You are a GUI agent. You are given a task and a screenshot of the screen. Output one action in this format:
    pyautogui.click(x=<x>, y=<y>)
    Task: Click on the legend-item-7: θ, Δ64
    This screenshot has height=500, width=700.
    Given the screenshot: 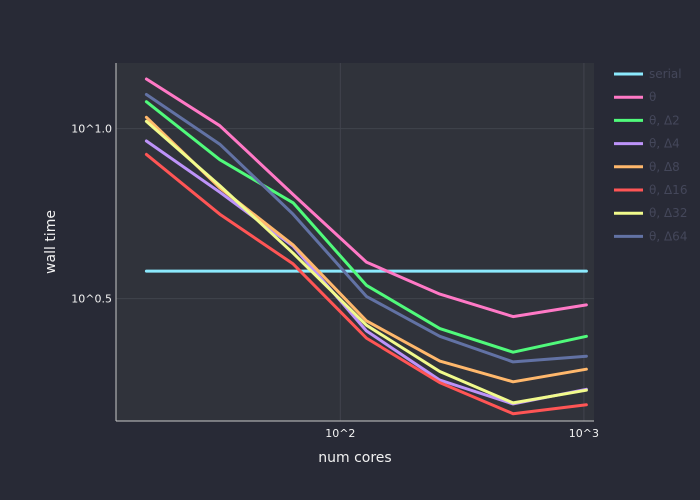 What is the action you would take?
    pyautogui.click(x=650, y=236)
    